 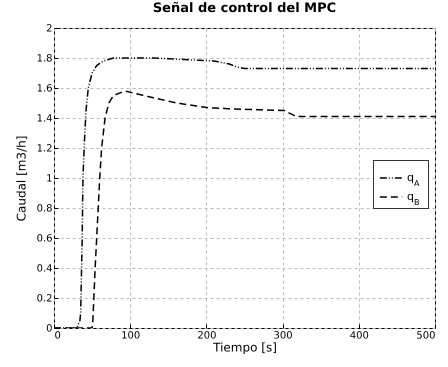 What do you see at coordinates (413, 179) in the screenshot?
I see `legend-label: q$_{A}$` at bounding box center [413, 179].